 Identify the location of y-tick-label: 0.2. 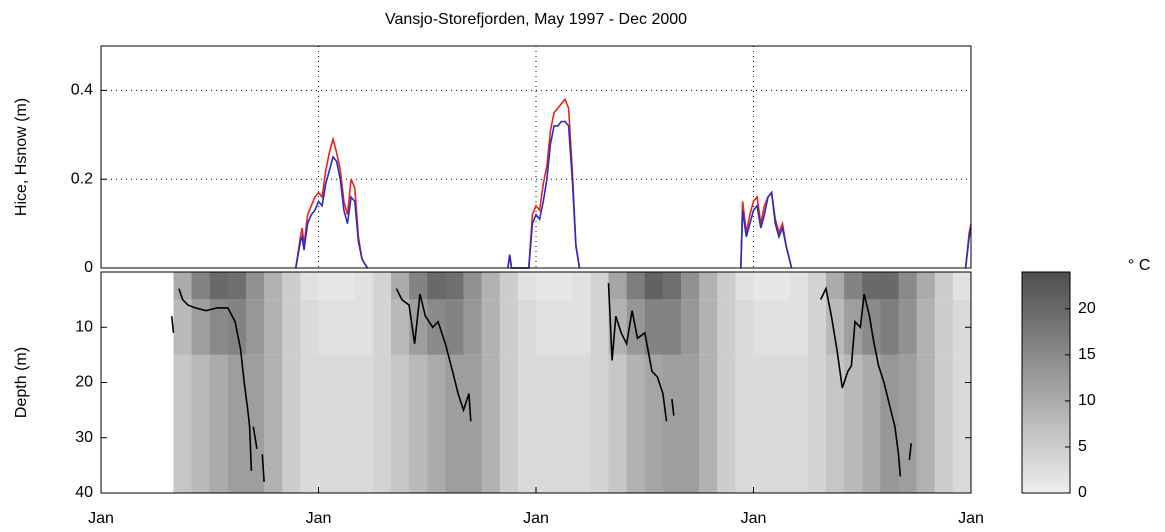
(82, 178).